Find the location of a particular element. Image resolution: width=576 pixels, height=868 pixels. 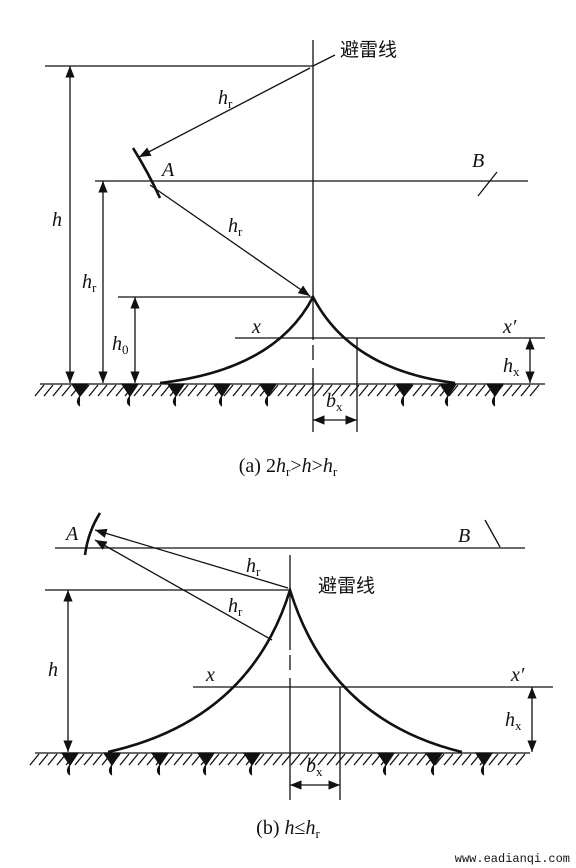

arc is located at coordinates (146, 173).